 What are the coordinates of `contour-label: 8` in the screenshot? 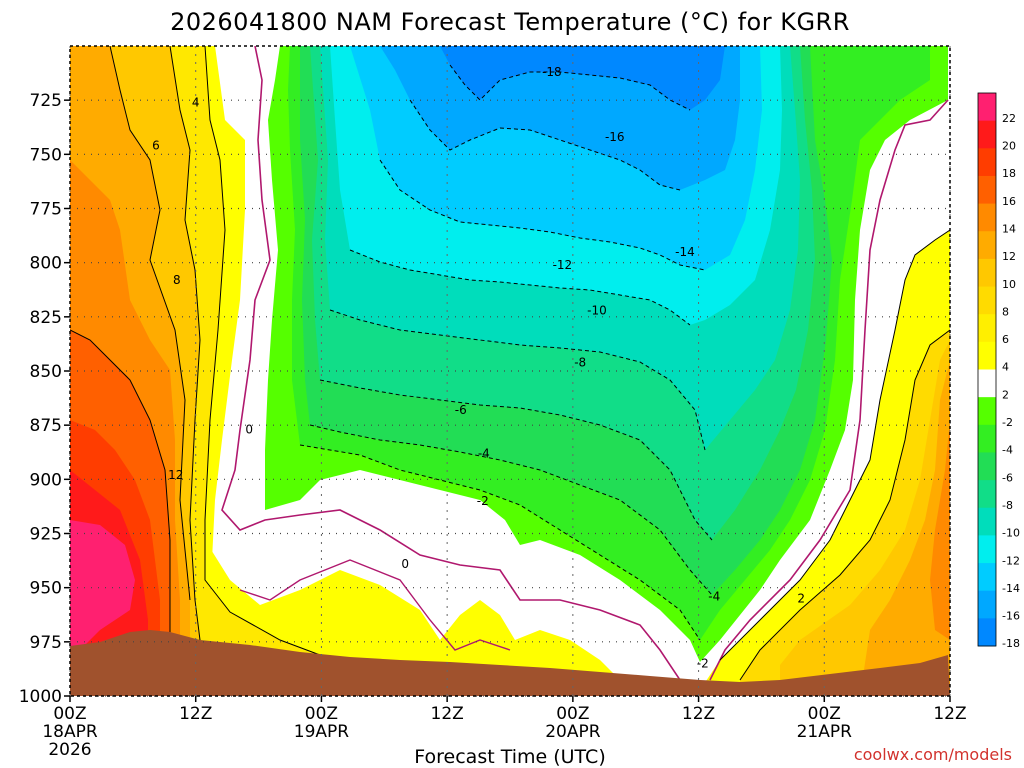 It's located at (177, 280).